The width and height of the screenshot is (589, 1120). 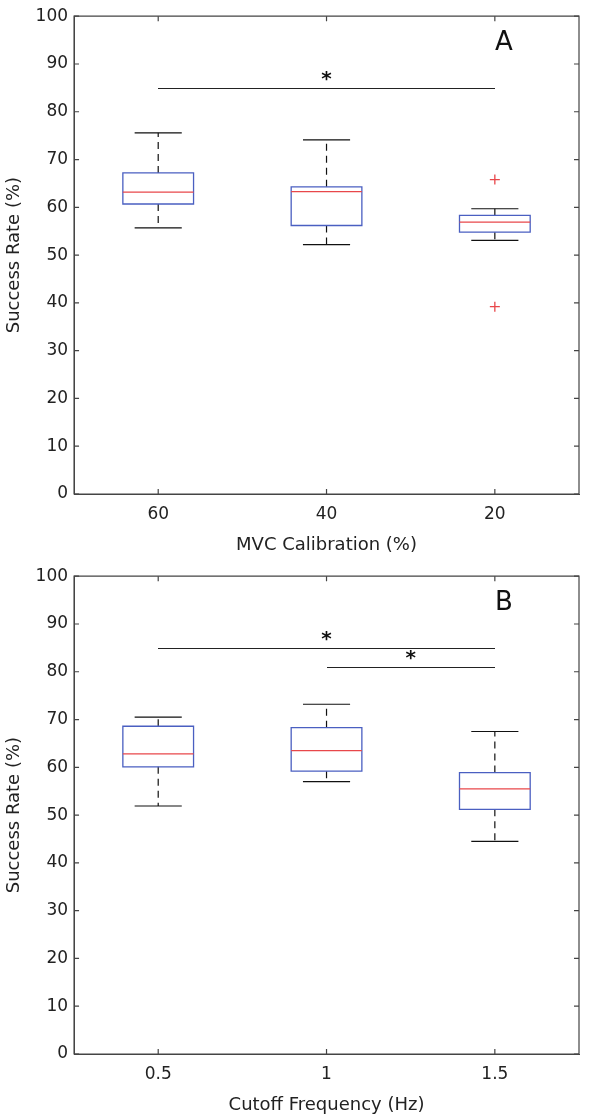 What do you see at coordinates (326, 1103) in the screenshot?
I see `x-axis-title: Cutoff Frequency (Hz)` at bounding box center [326, 1103].